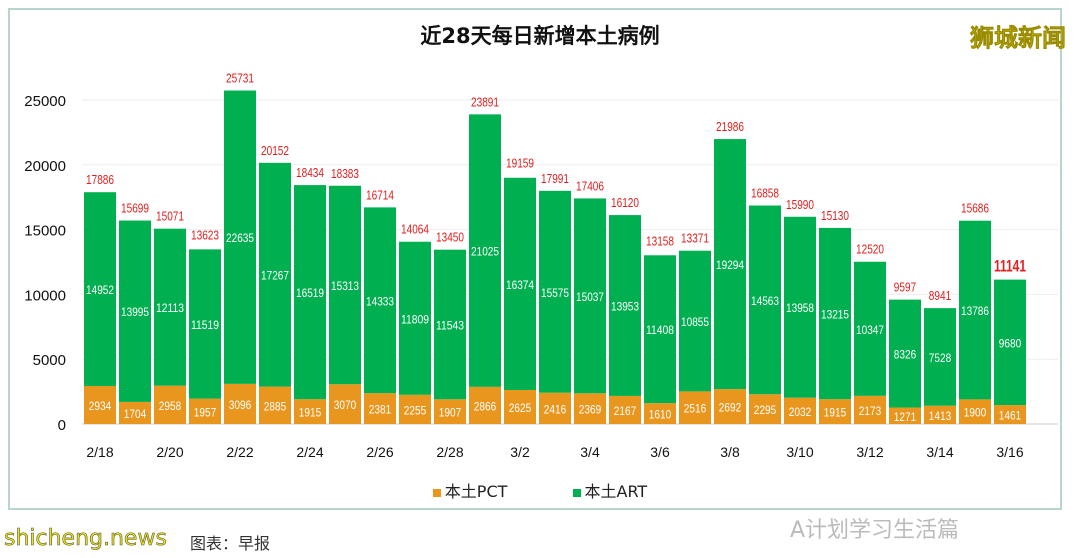 This screenshot has height=558, width=1080. I want to click on pct-data-label: 3096, so click(240, 405).